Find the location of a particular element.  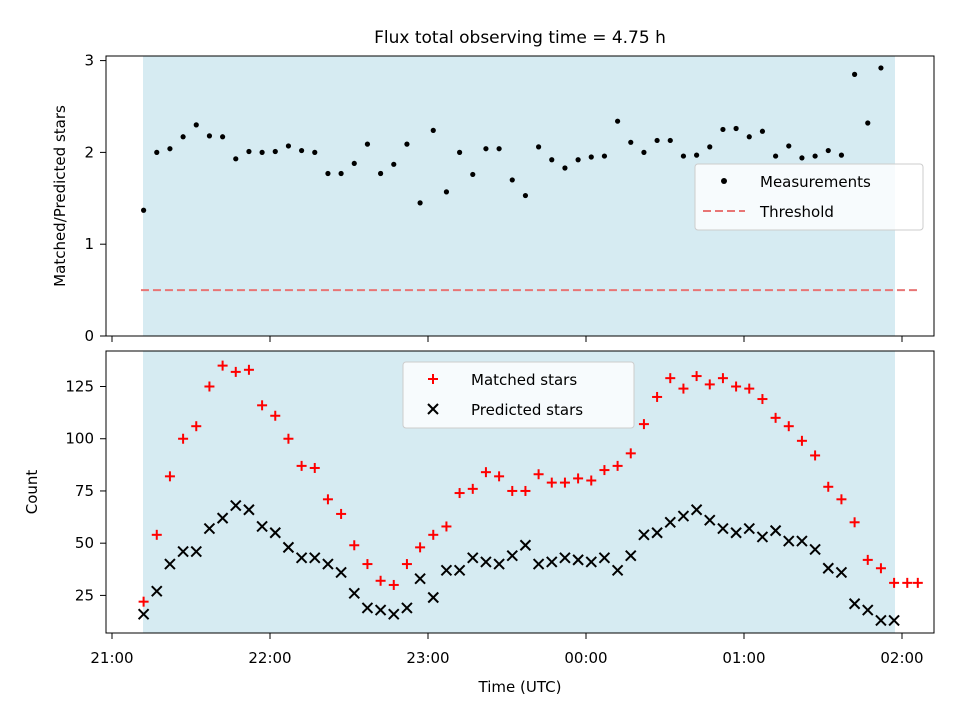

bottom-xtick-label: 01:00 is located at coordinates (743, 658).